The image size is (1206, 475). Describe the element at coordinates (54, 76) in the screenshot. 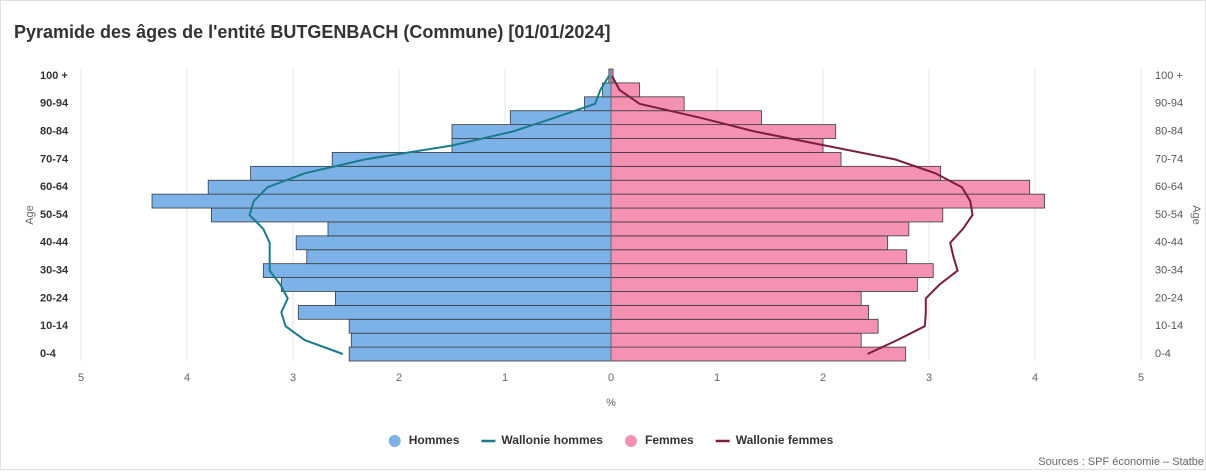

I see `y-tick-label: 100 +` at that location.